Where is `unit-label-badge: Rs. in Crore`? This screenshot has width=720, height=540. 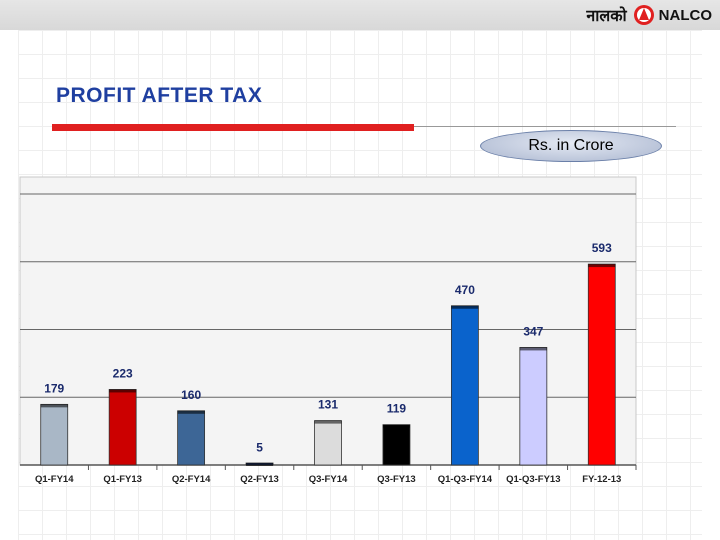 unit-label-badge: Rs. in Crore is located at coordinates (571, 146).